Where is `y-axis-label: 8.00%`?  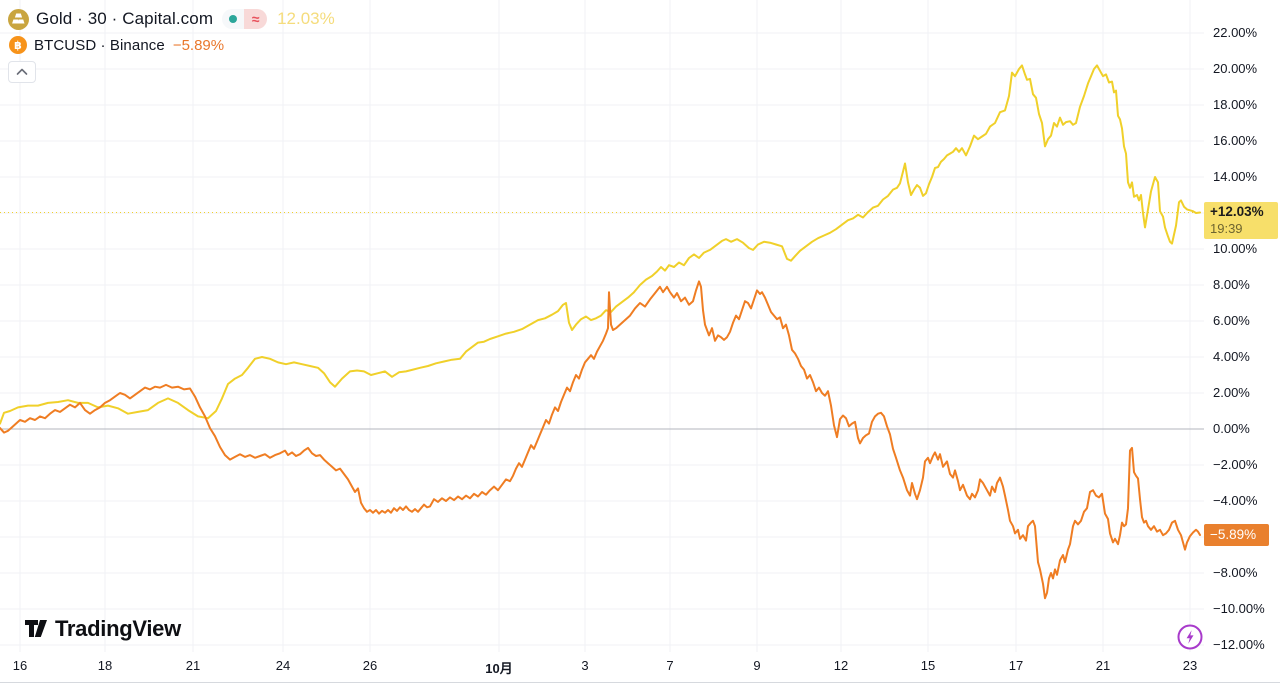
y-axis-label: 8.00% is located at coordinates (1231, 284).